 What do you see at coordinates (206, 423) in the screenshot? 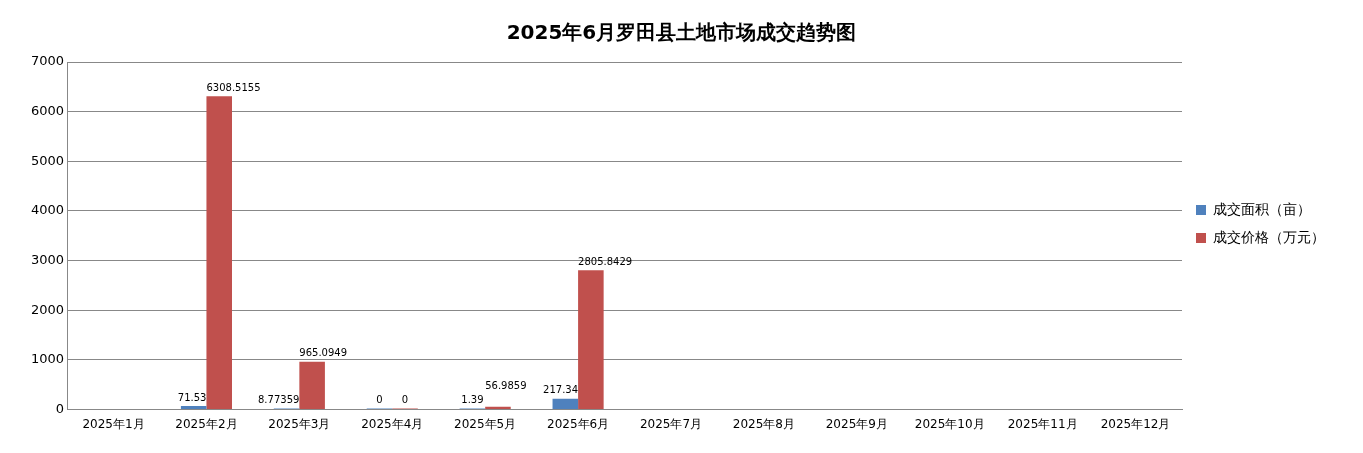
I see `x-tick-label: 2025年2月` at bounding box center [206, 423].